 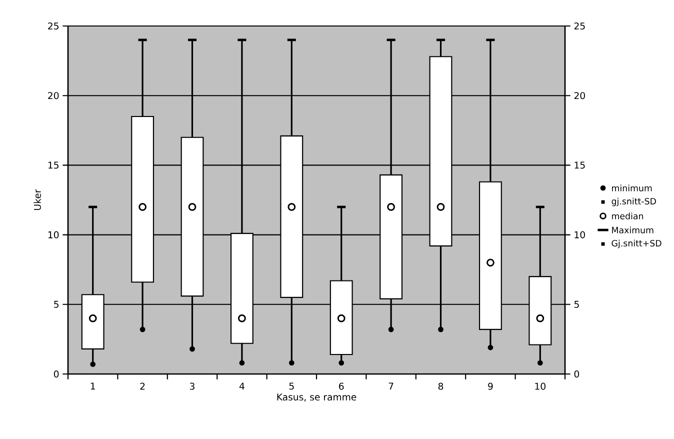 I want to click on y-tick-label: 10, so click(x=53, y=234).